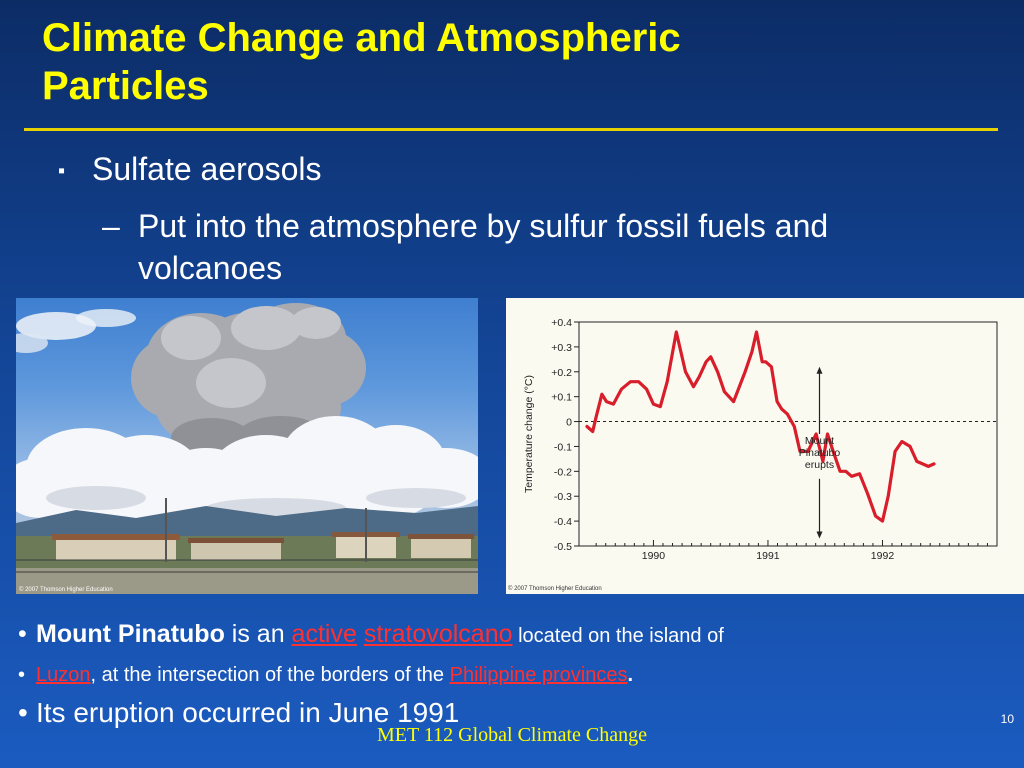 The width and height of the screenshot is (1024, 768). I want to click on y-tick-label: +0.3, so click(561, 348).